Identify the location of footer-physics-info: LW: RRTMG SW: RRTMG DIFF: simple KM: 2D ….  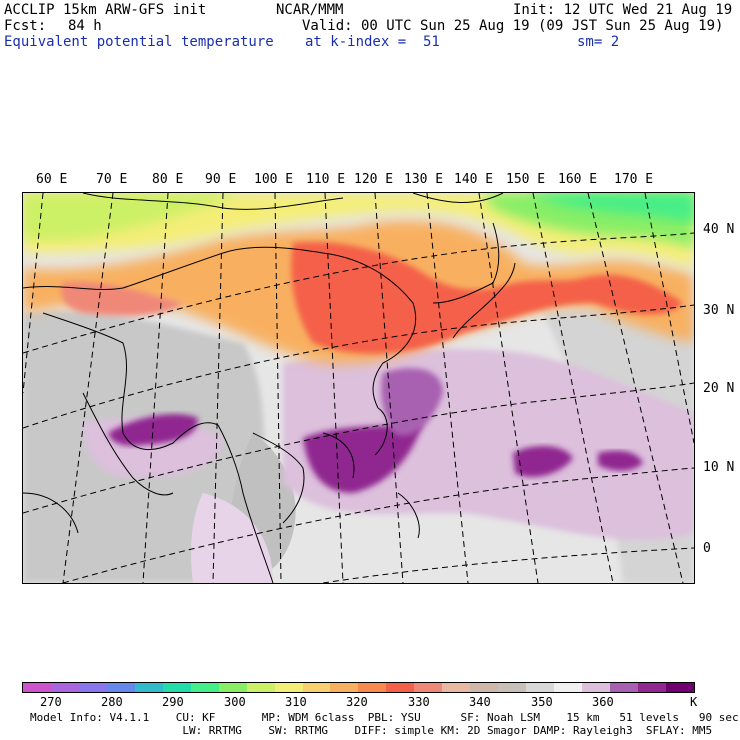
(371, 730).